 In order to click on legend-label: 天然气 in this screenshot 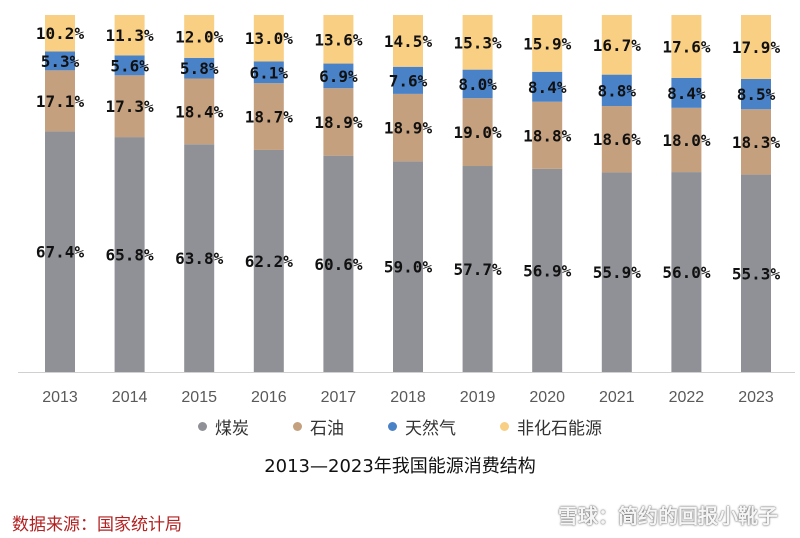, I will do `click(430, 428)`.